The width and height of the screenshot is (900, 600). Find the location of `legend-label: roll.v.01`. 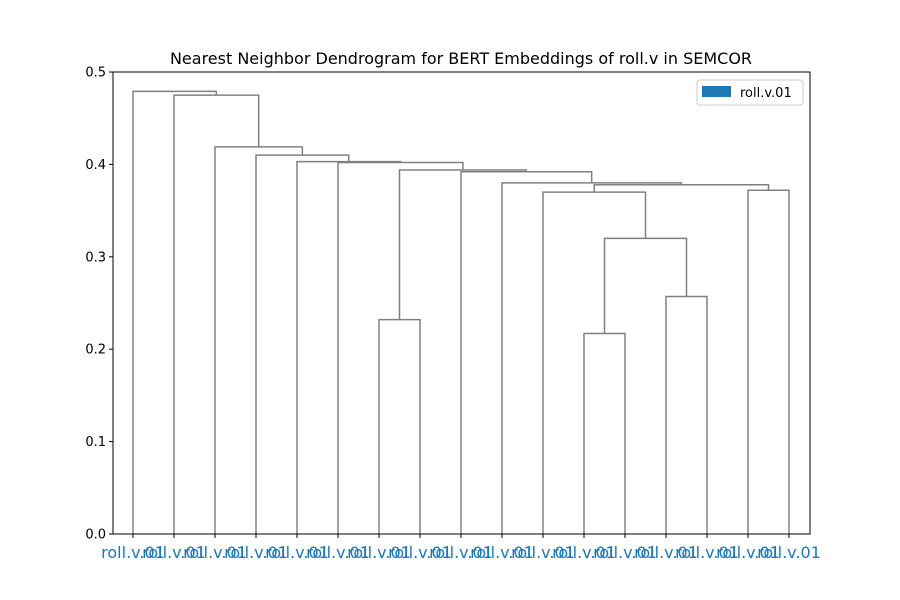

legend-label: roll.v.01 is located at coordinates (766, 93).